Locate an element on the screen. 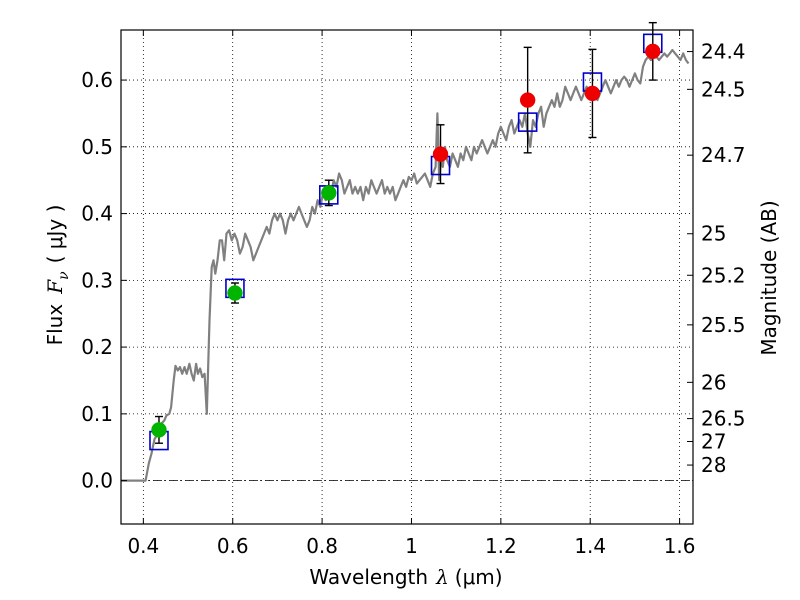 Image resolution: width=800 pixels, height=600 pixels. y-tick-label: 0.2 is located at coordinates (97, 347).